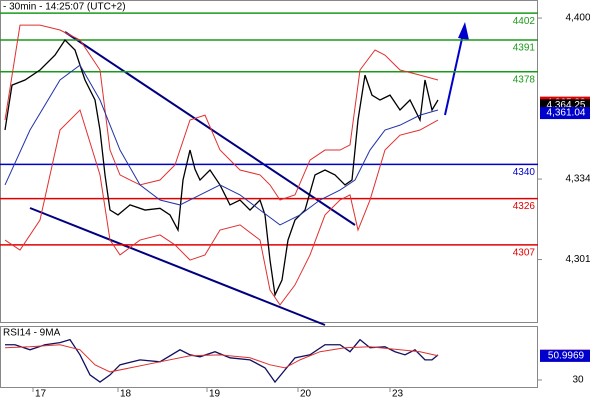 This screenshot has height=400, width=590. What do you see at coordinates (126, 394) in the screenshot?
I see `x-tick-label: 18` at bounding box center [126, 394].